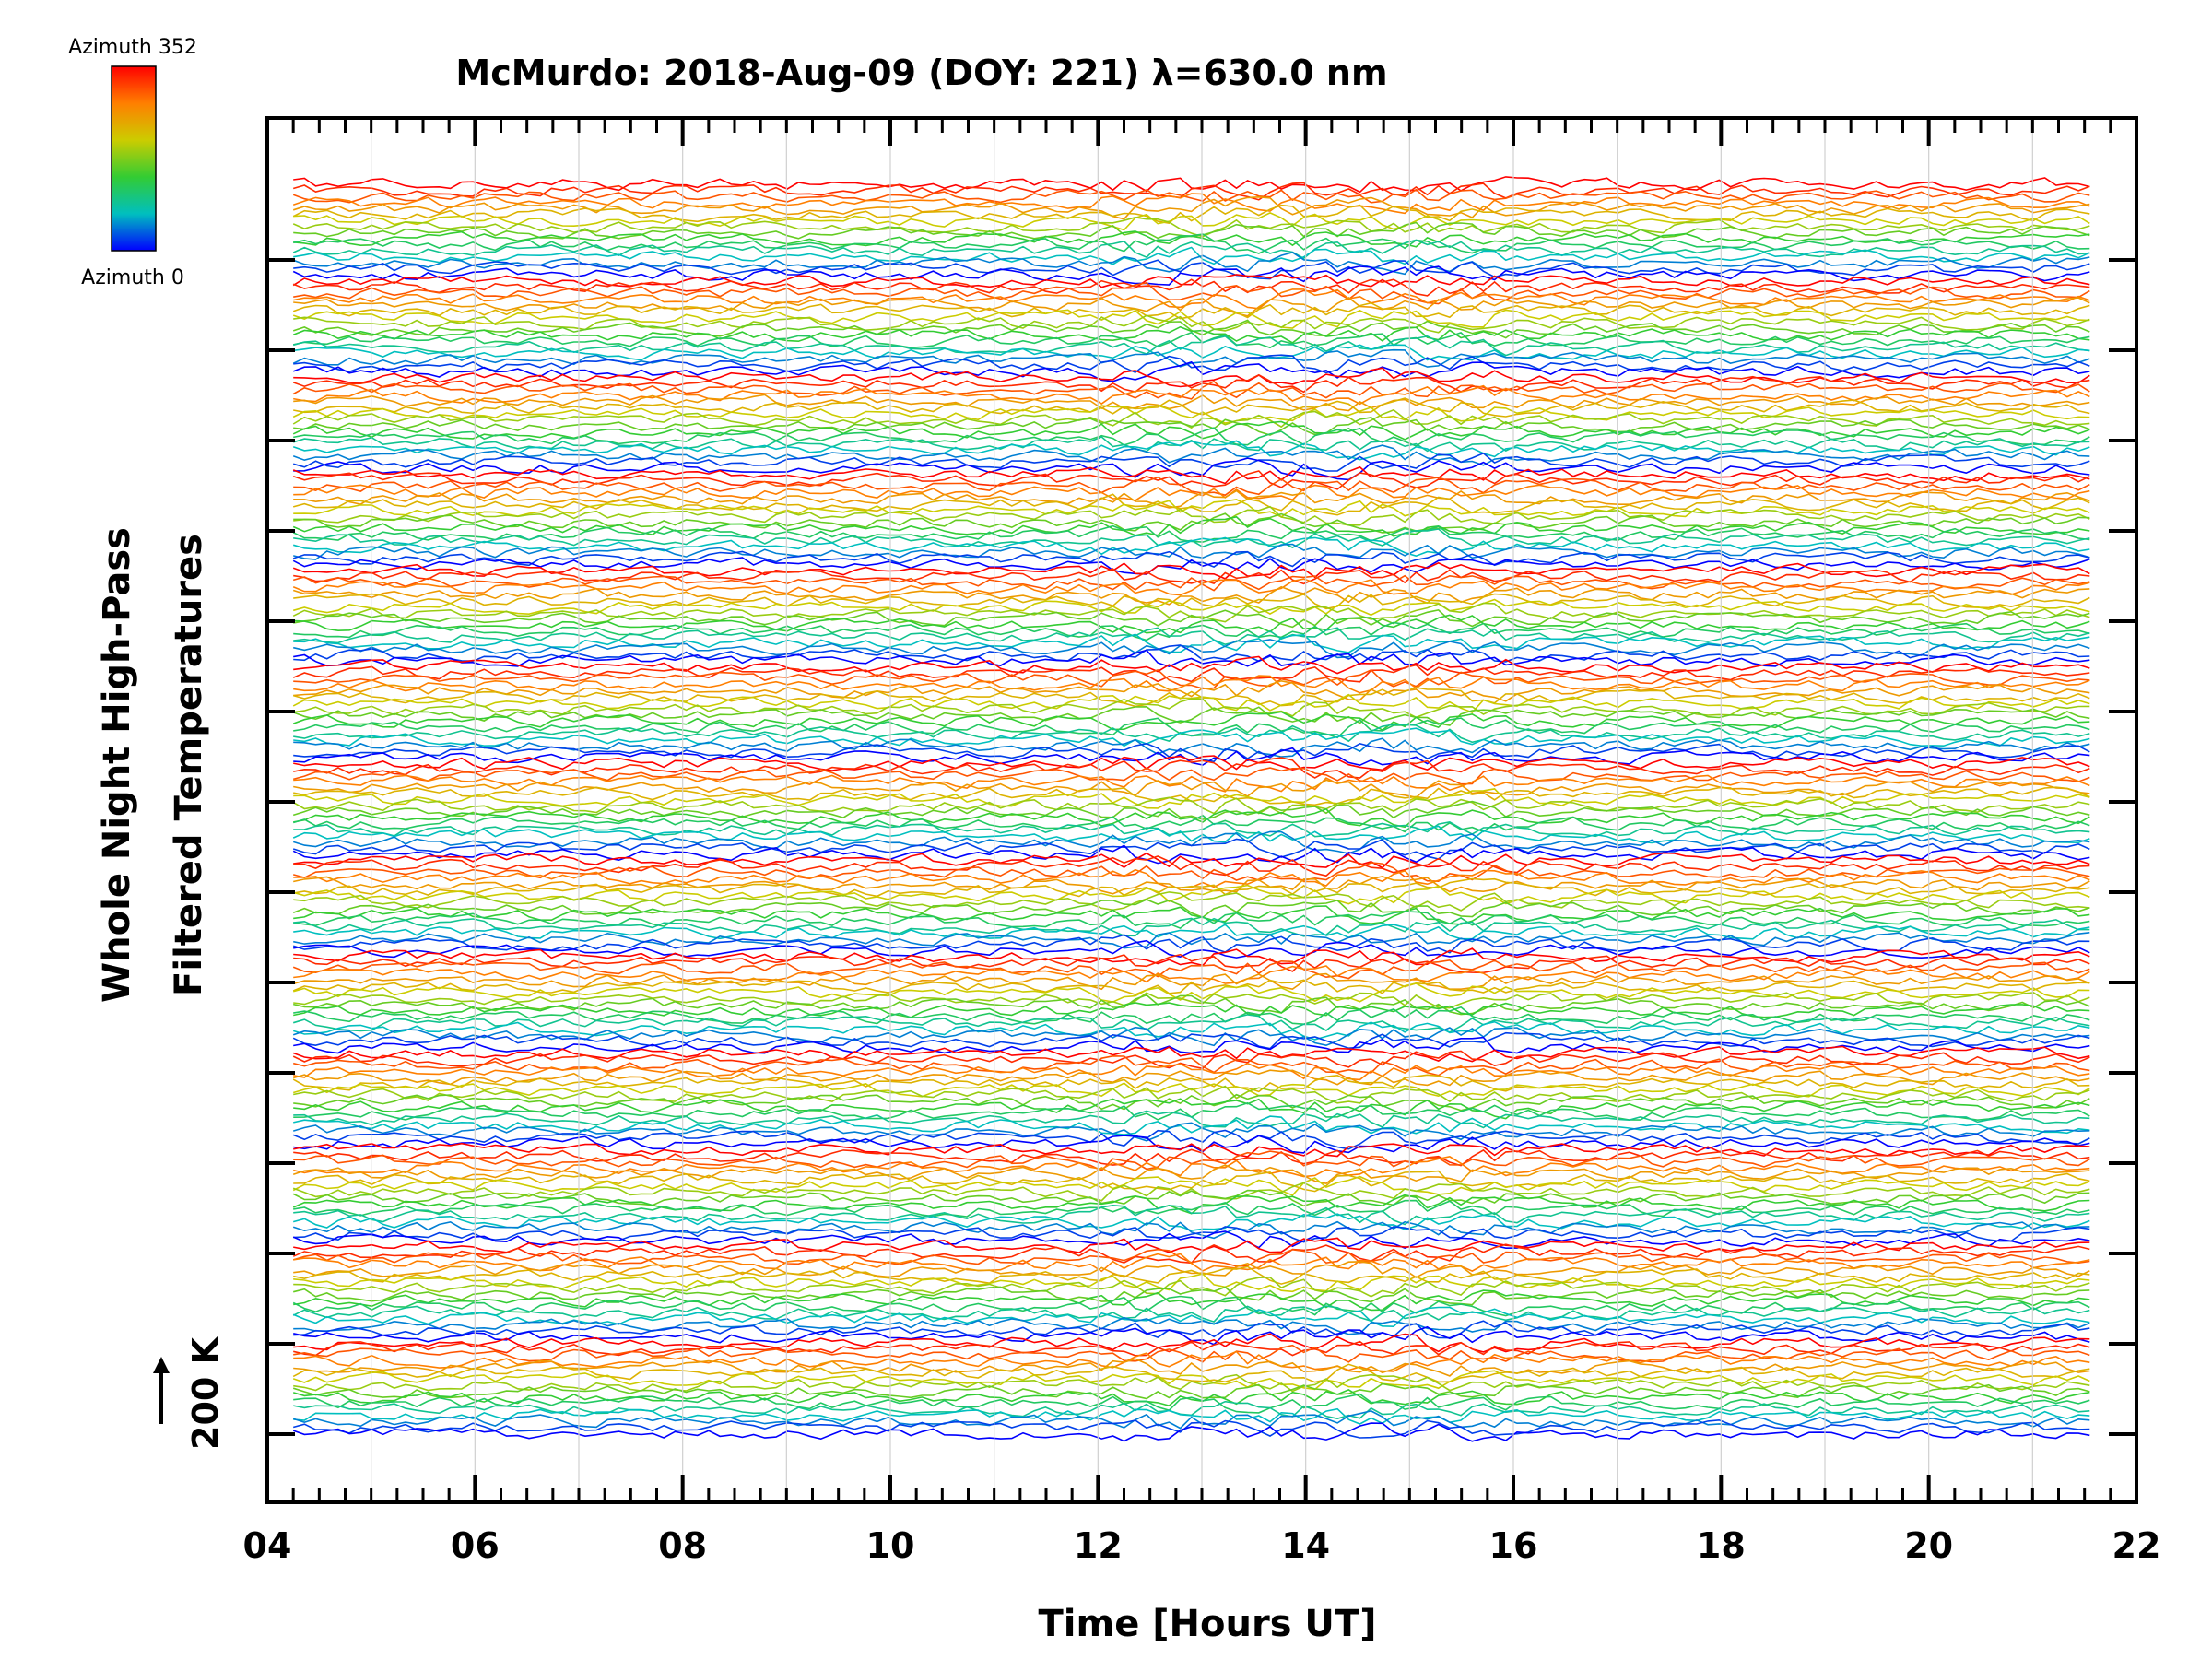 This screenshot has width=2212, height=1659. Describe the element at coordinates (189, 765) in the screenshot. I see `y-axis-label-line2: Filtered Temperatures` at that location.